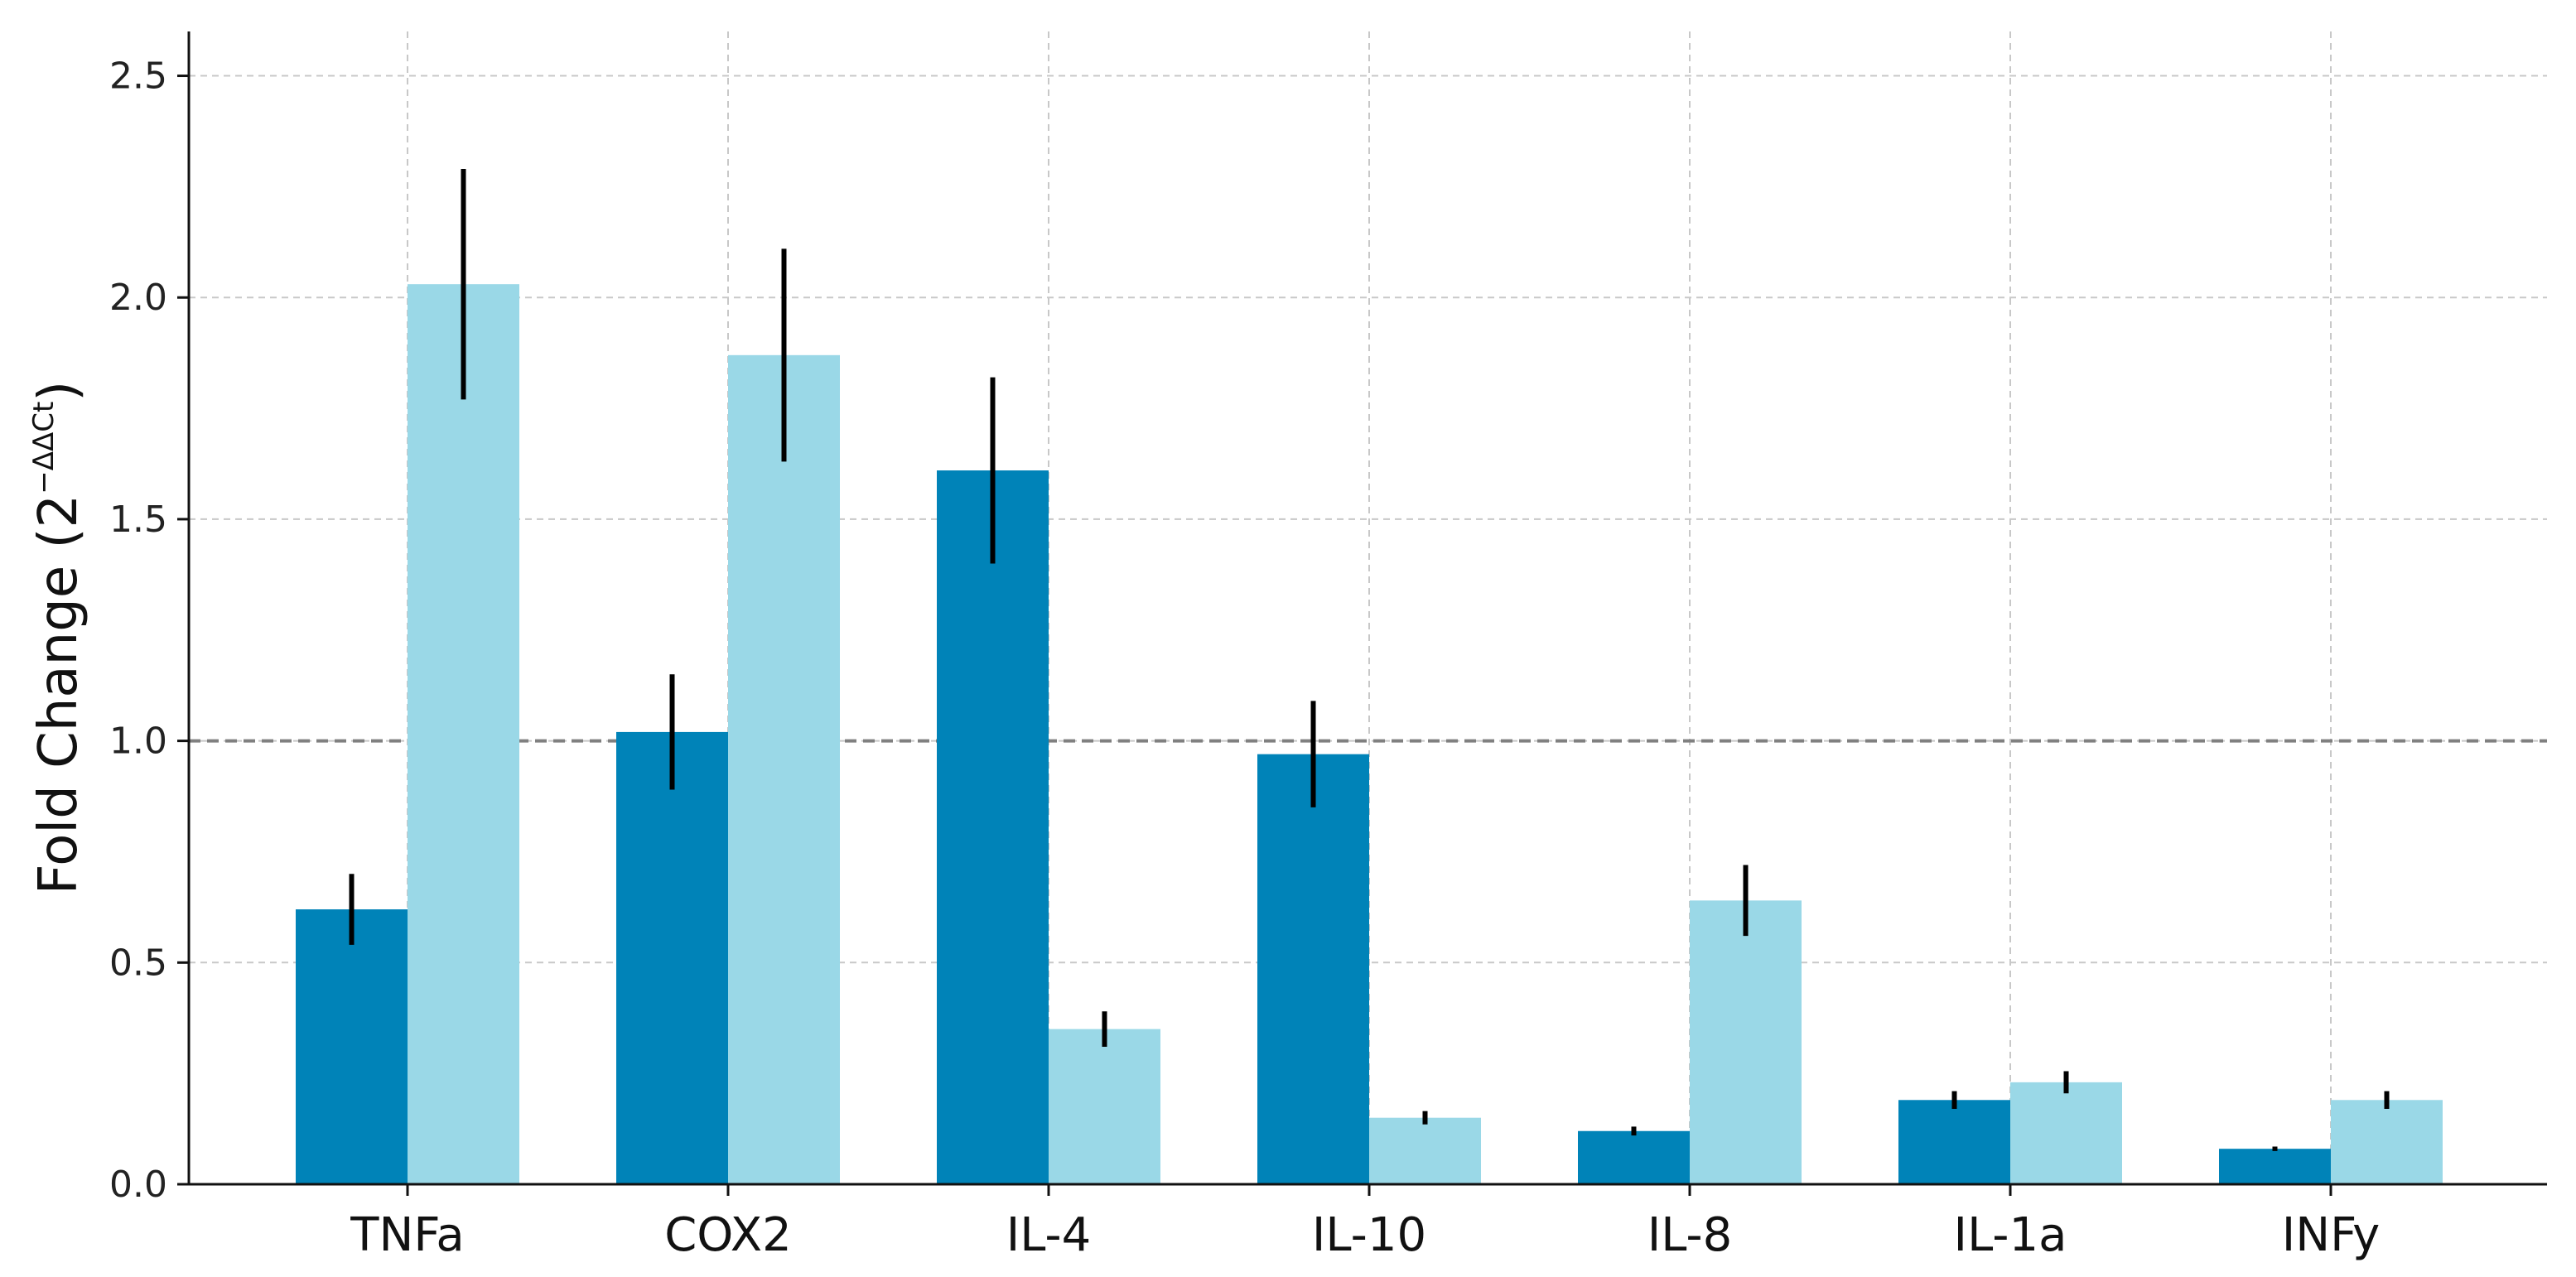  What do you see at coordinates (1369, 1235) in the screenshot?
I see `x-tick-label-il-10: IL-10` at bounding box center [1369, 1235].